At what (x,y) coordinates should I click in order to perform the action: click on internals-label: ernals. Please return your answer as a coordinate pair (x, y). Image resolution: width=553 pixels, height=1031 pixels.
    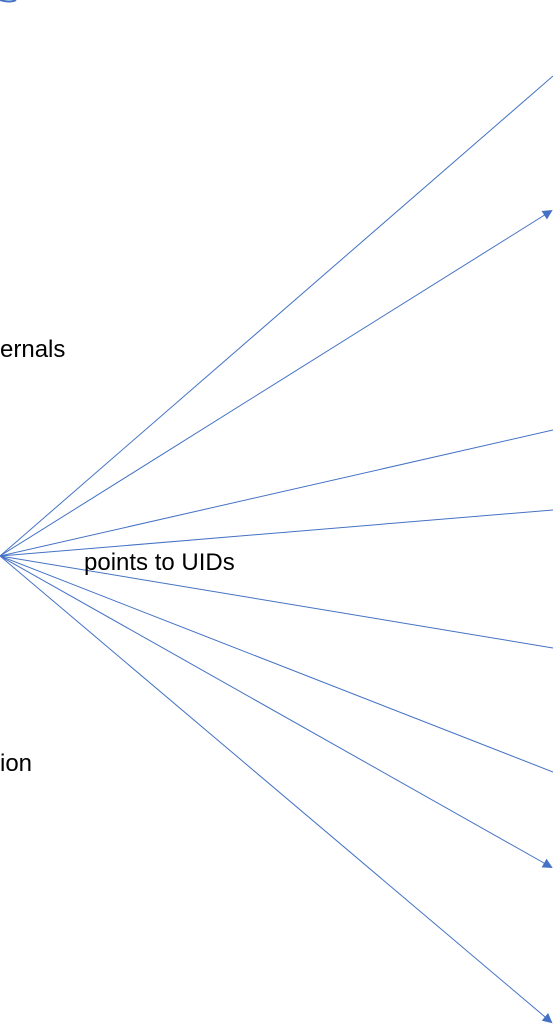
    Looking at the image, I should click on (33, 349).